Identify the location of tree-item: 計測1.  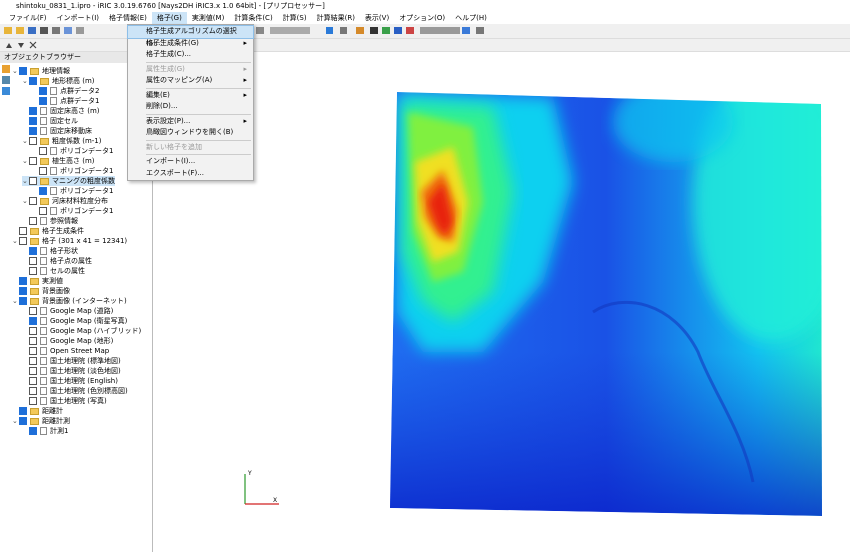
(45, 431).